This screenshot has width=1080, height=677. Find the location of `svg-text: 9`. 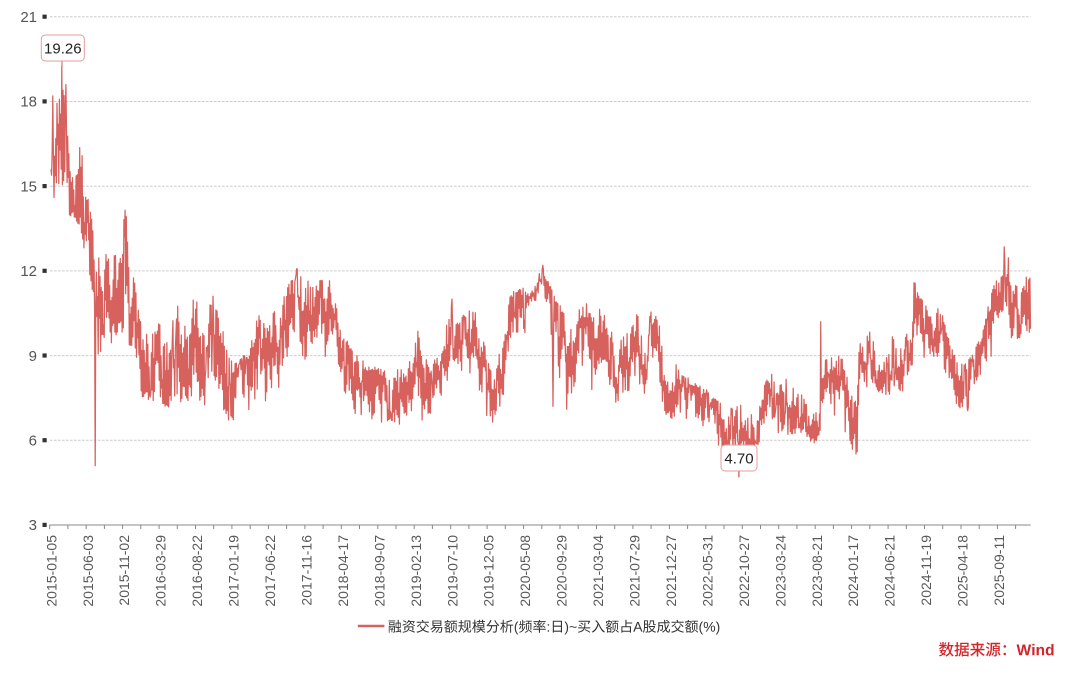

svg-text: 9 is located at coordinates (33, 356).